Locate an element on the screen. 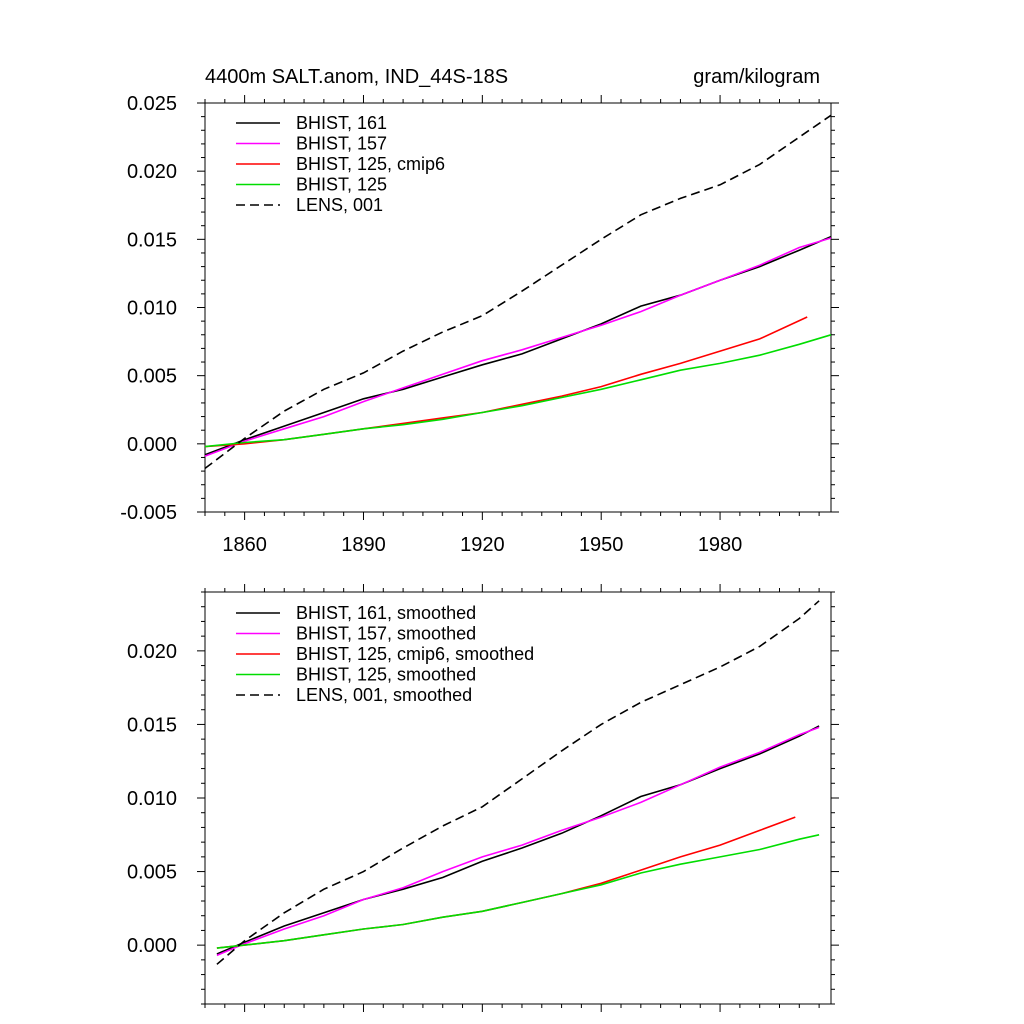 This screenshot has height=1024, width=1024. legend-label: BHIST, 157 is located at coordinates (341, 144).